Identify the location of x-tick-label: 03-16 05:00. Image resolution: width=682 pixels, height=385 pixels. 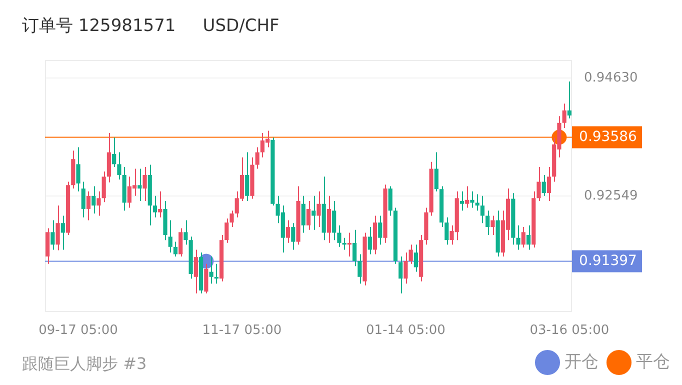
(570, 330).